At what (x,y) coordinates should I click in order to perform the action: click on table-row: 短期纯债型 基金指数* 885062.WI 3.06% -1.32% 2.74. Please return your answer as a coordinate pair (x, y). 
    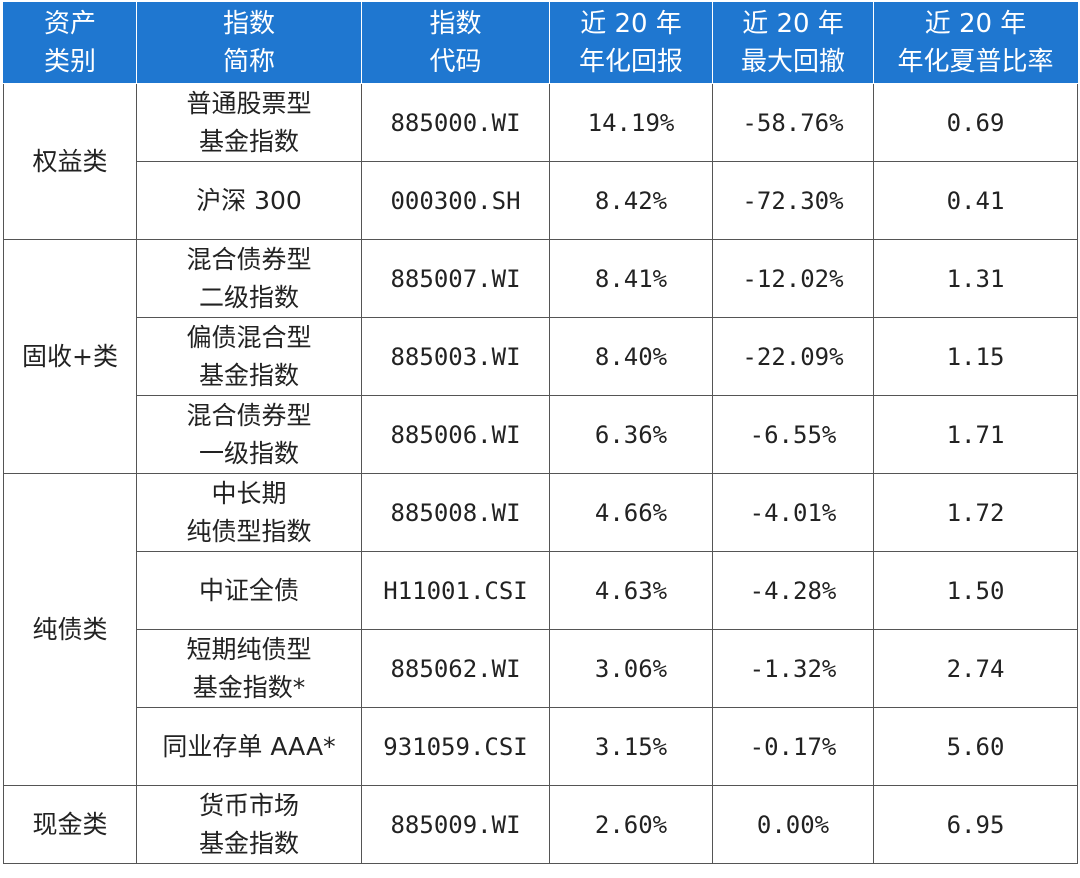
    Looking at the image, I should click on (541, 668).